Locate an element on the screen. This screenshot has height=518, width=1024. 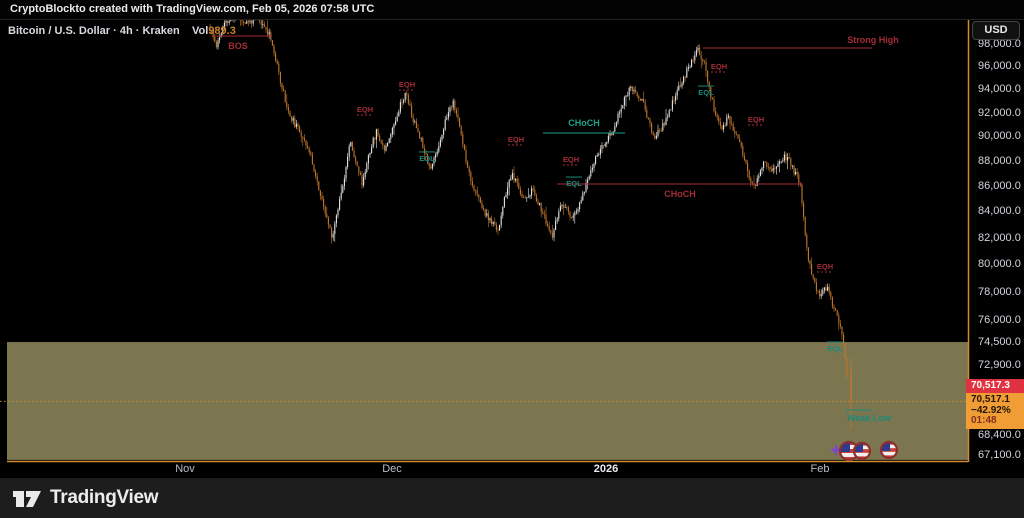
footer-bar: TradingView is located at coordinates (512, 498).